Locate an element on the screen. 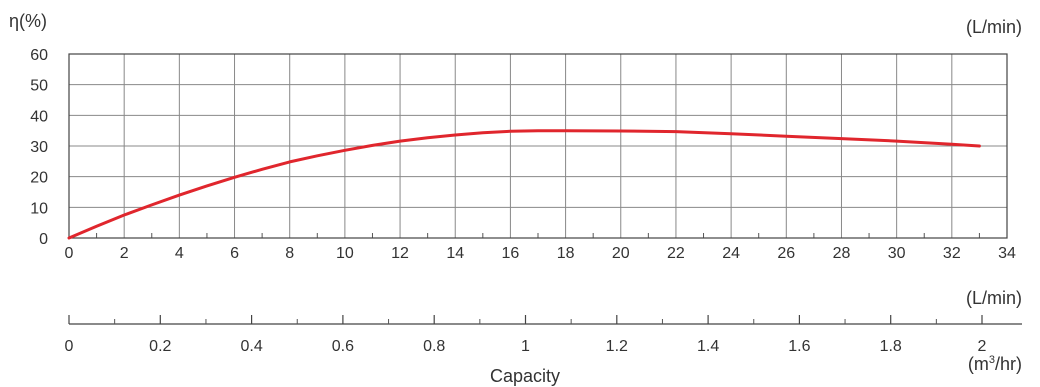 The width and height of the screenshot is (1040, 387). flow-unit-top: (L/min) is located at coordinates (994, 27).